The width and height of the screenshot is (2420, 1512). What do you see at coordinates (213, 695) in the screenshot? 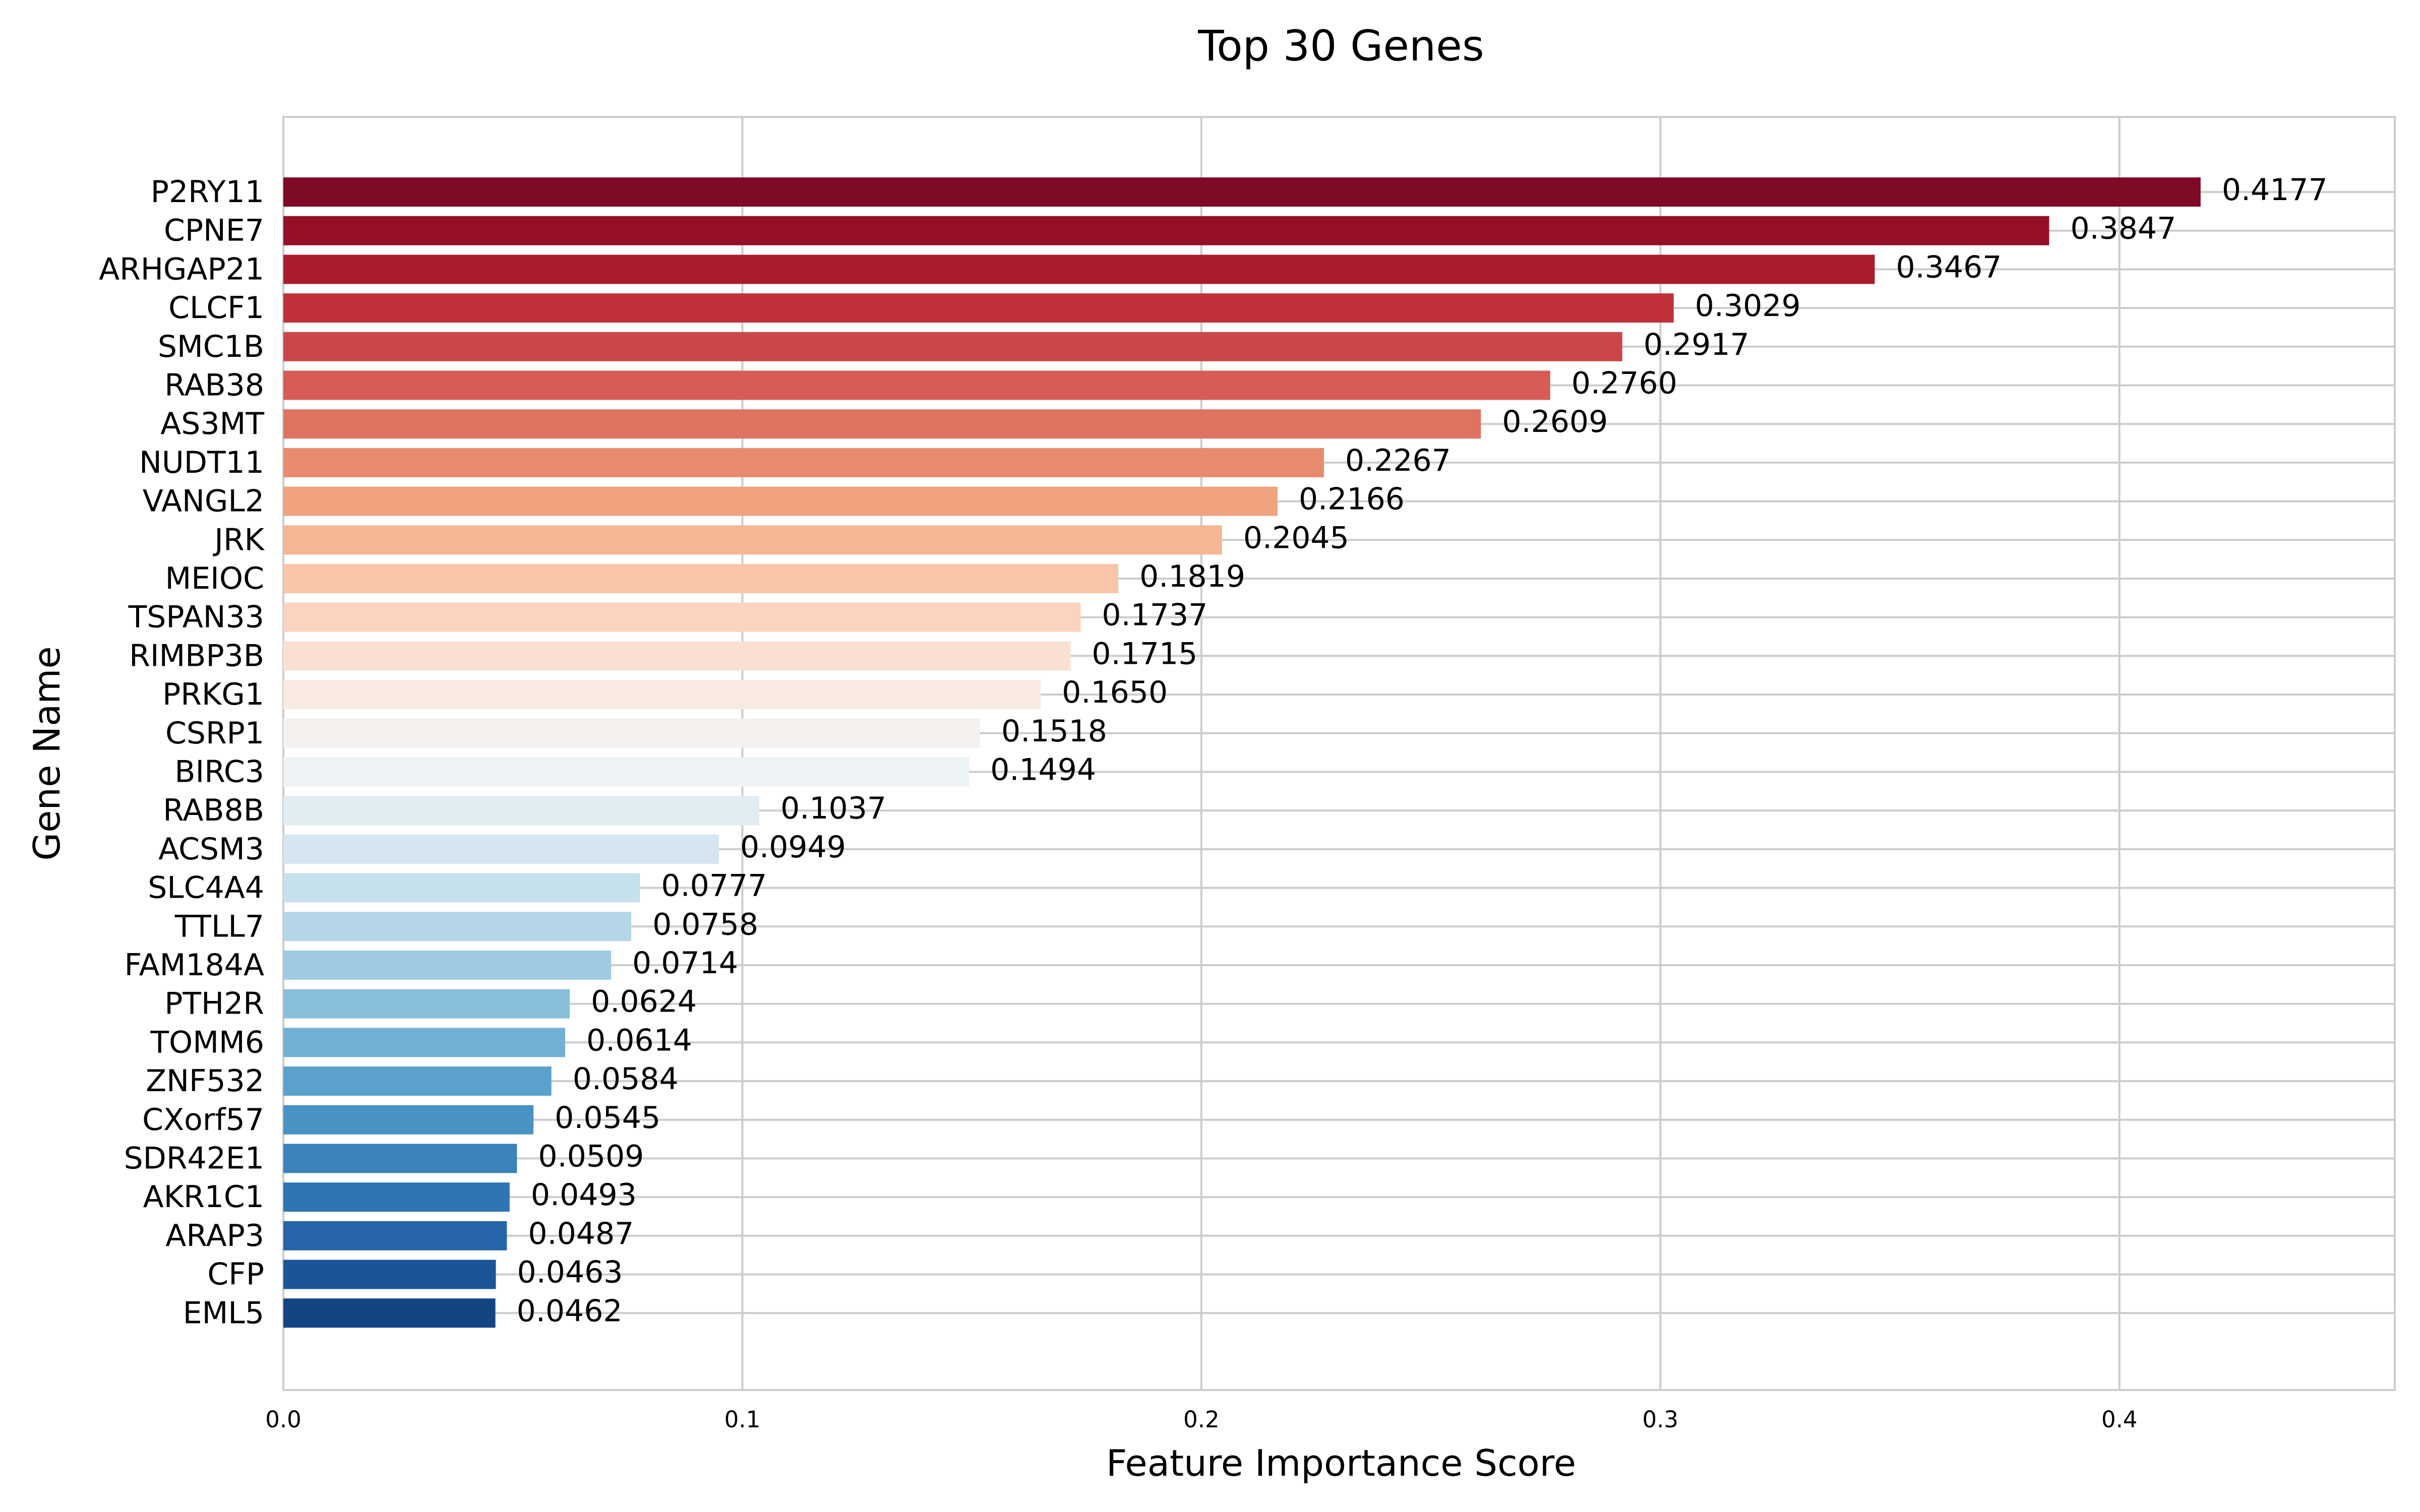
I see `y-tick-label: PRKG1` at bounding box center [213, 695].